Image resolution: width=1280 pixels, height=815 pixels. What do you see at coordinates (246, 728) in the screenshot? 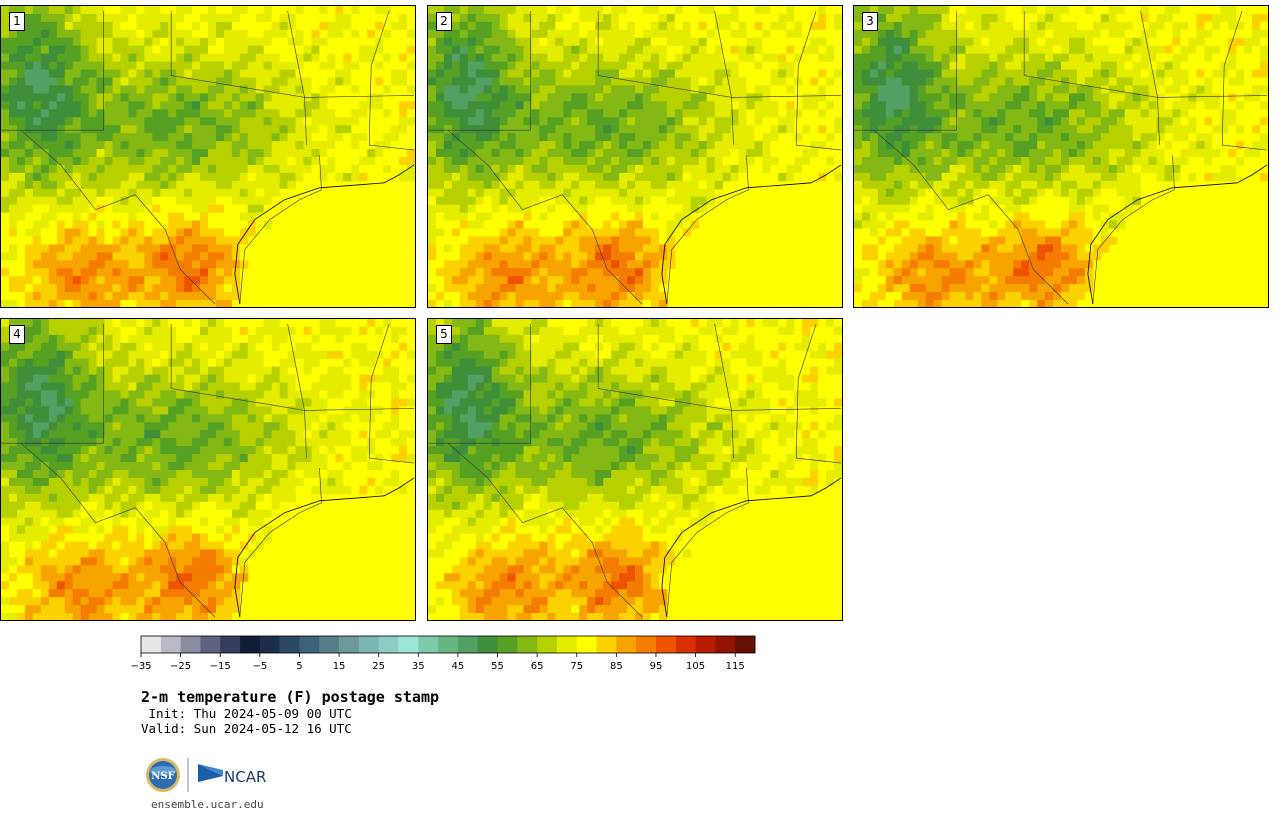
I see `valid-time: Valid: Sun 2024-05-12 16 UTC` at bounding box center [246, 728].